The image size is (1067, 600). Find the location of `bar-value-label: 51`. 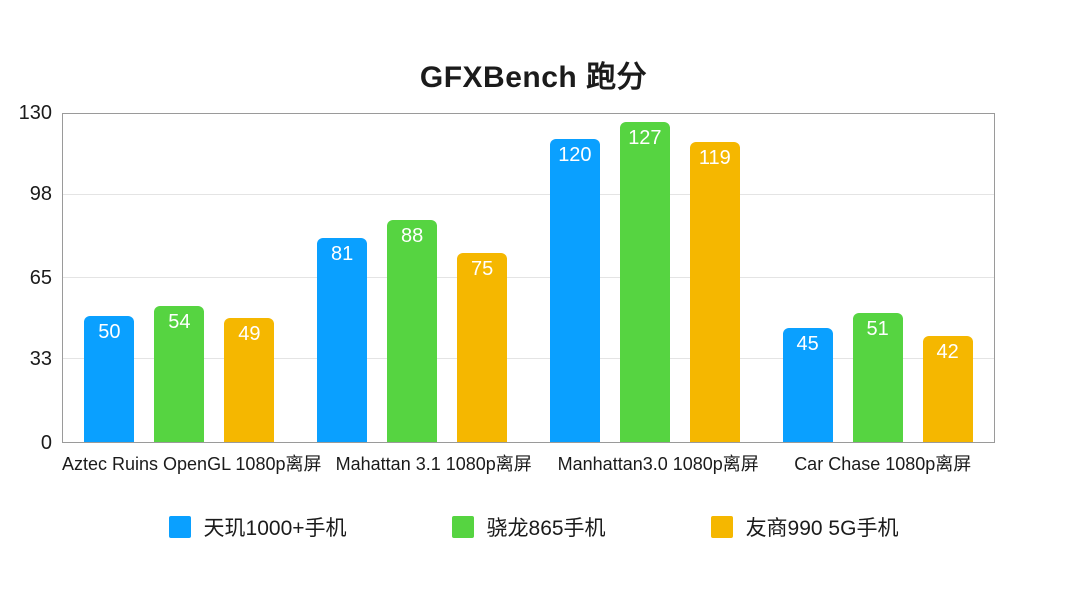

bar-value-label: 51 is located at coordinates (877, 329).